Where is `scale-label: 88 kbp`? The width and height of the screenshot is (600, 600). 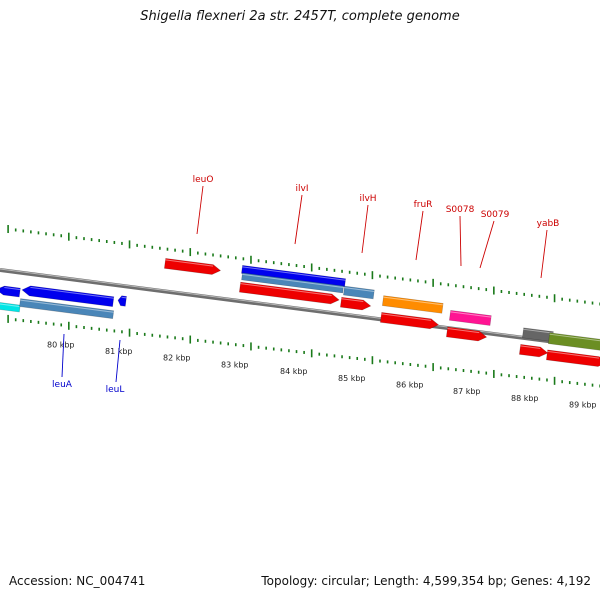 scale-label: 88 kbp is located at coordinates (525, 398).